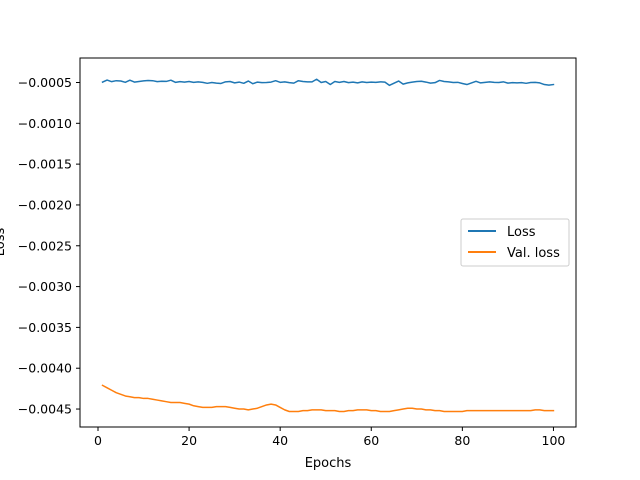 This screenshot has height=480, width=640. I want to click on legend-label-val-loss: Val. loss, so click(533, 253).